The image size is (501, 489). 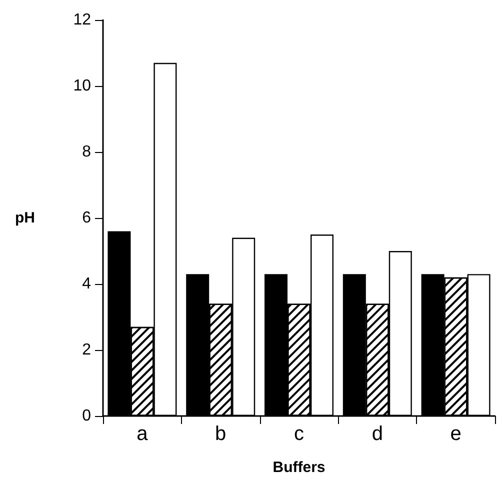 I want to click on x-tick-label: b, so click(x=220, y=434).